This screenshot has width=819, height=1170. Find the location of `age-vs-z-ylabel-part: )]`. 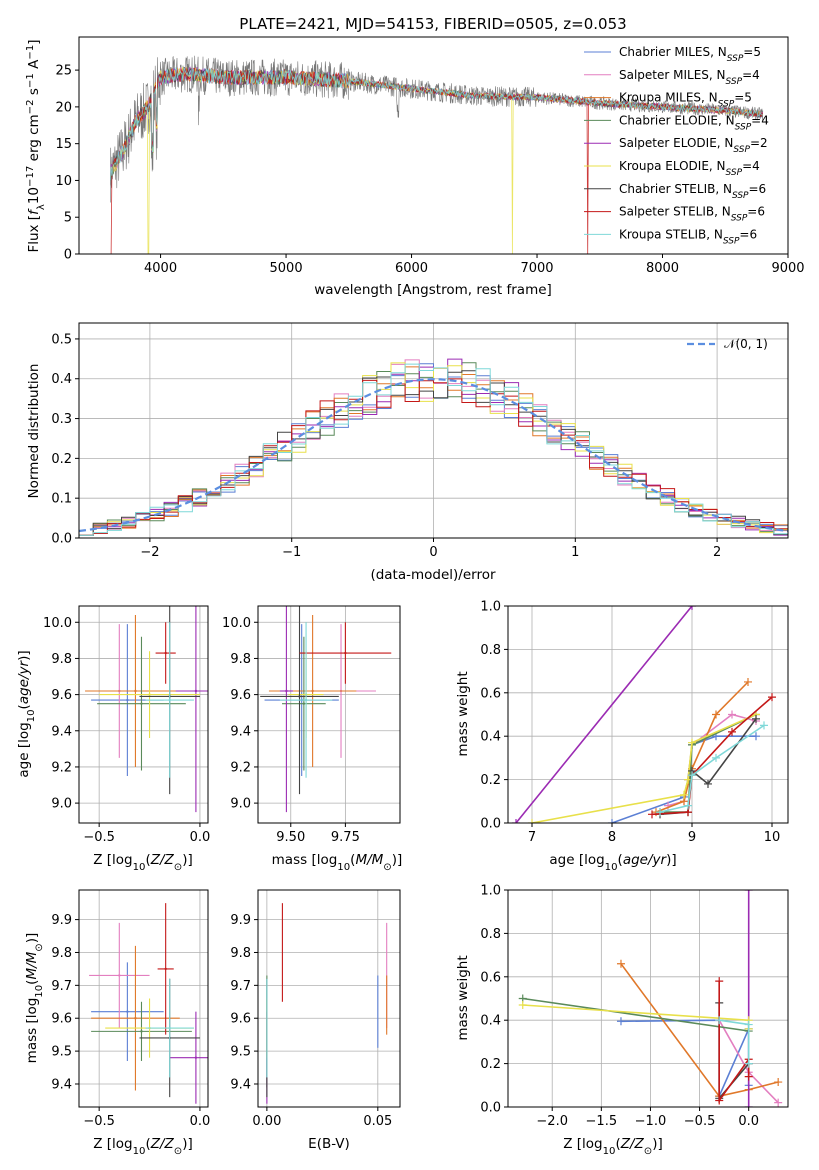

age-vs-z-ylabel-part: )] is located at coordinates (24, 655).